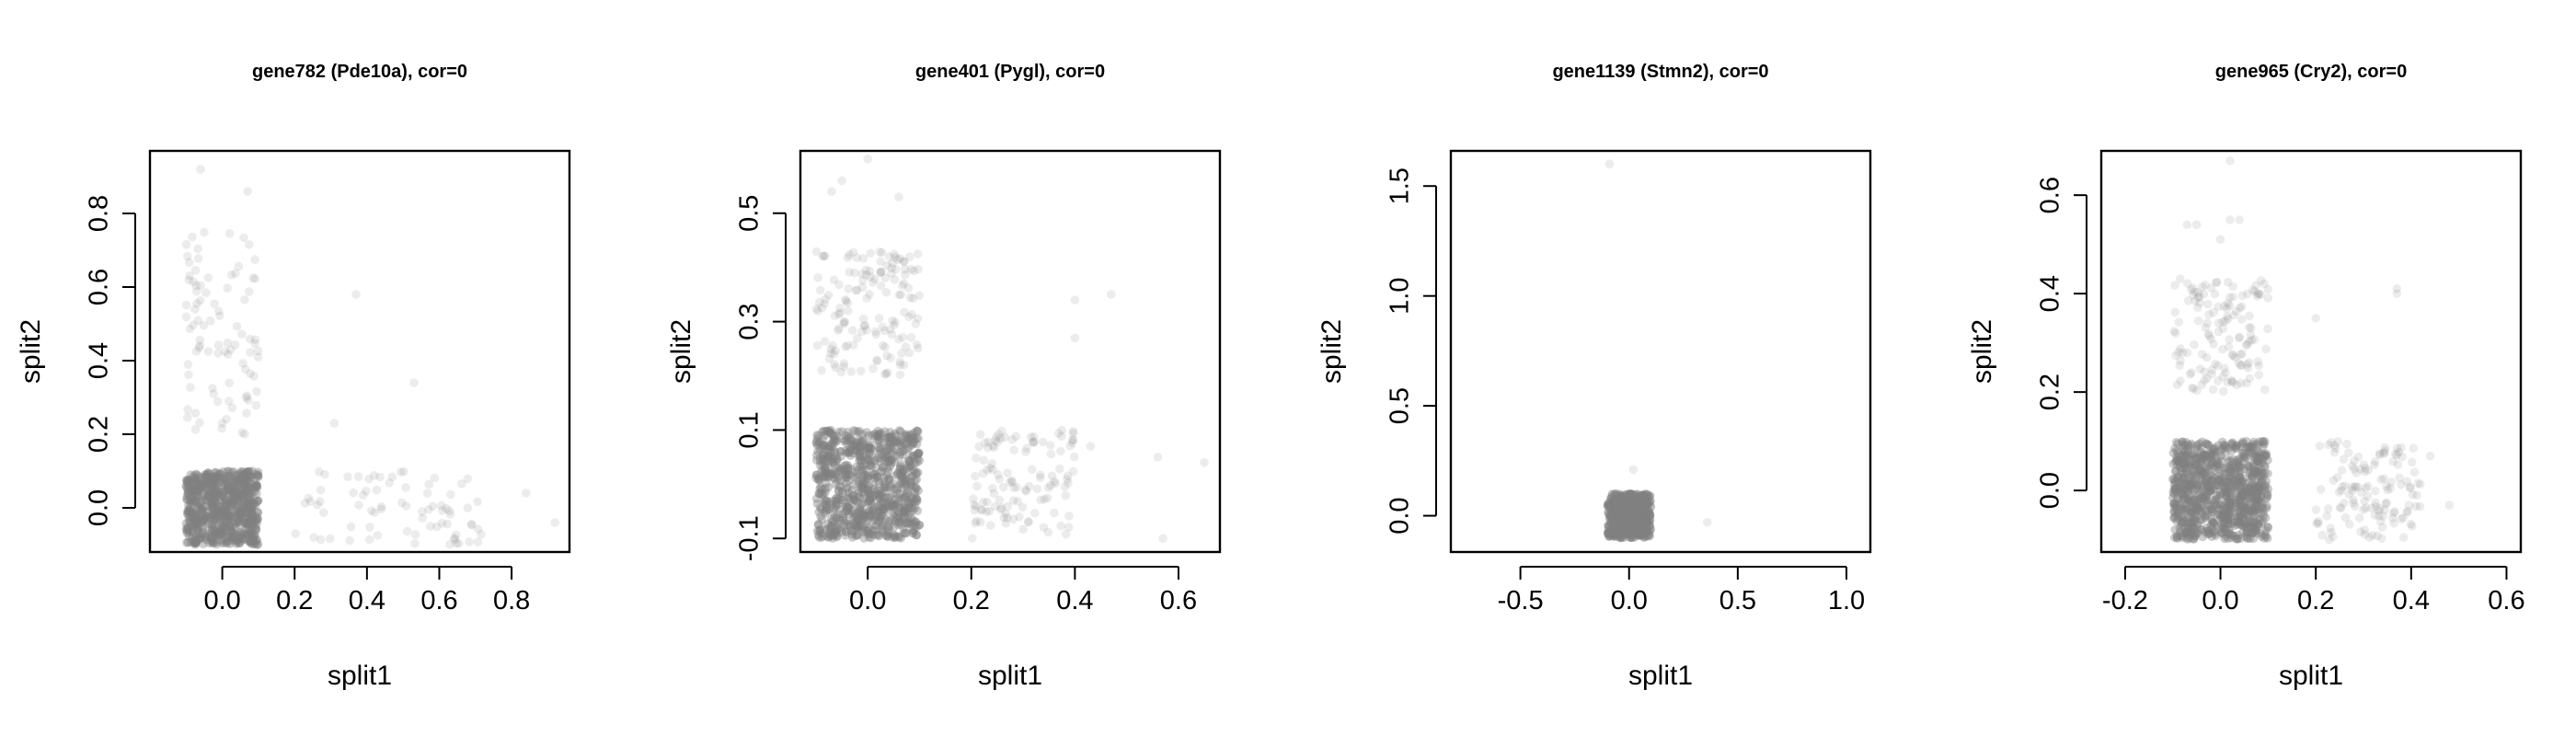  Describe the element at coordinates (1400, 296) in the screenshot. I see `y-tick-label: 1.0` at that location.